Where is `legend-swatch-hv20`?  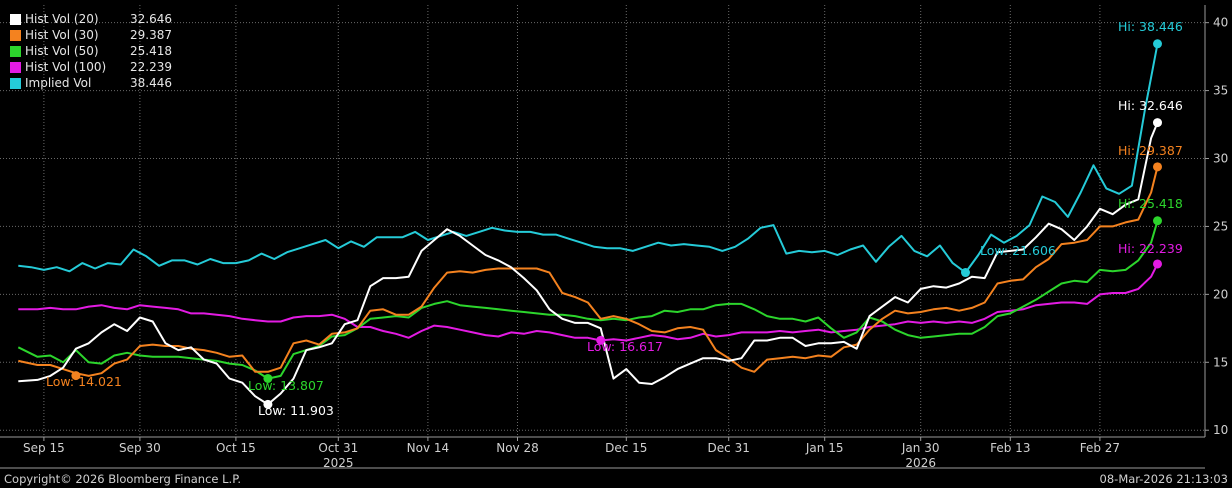
legend-swatch-hv20 is located at coordinates (15, 19).